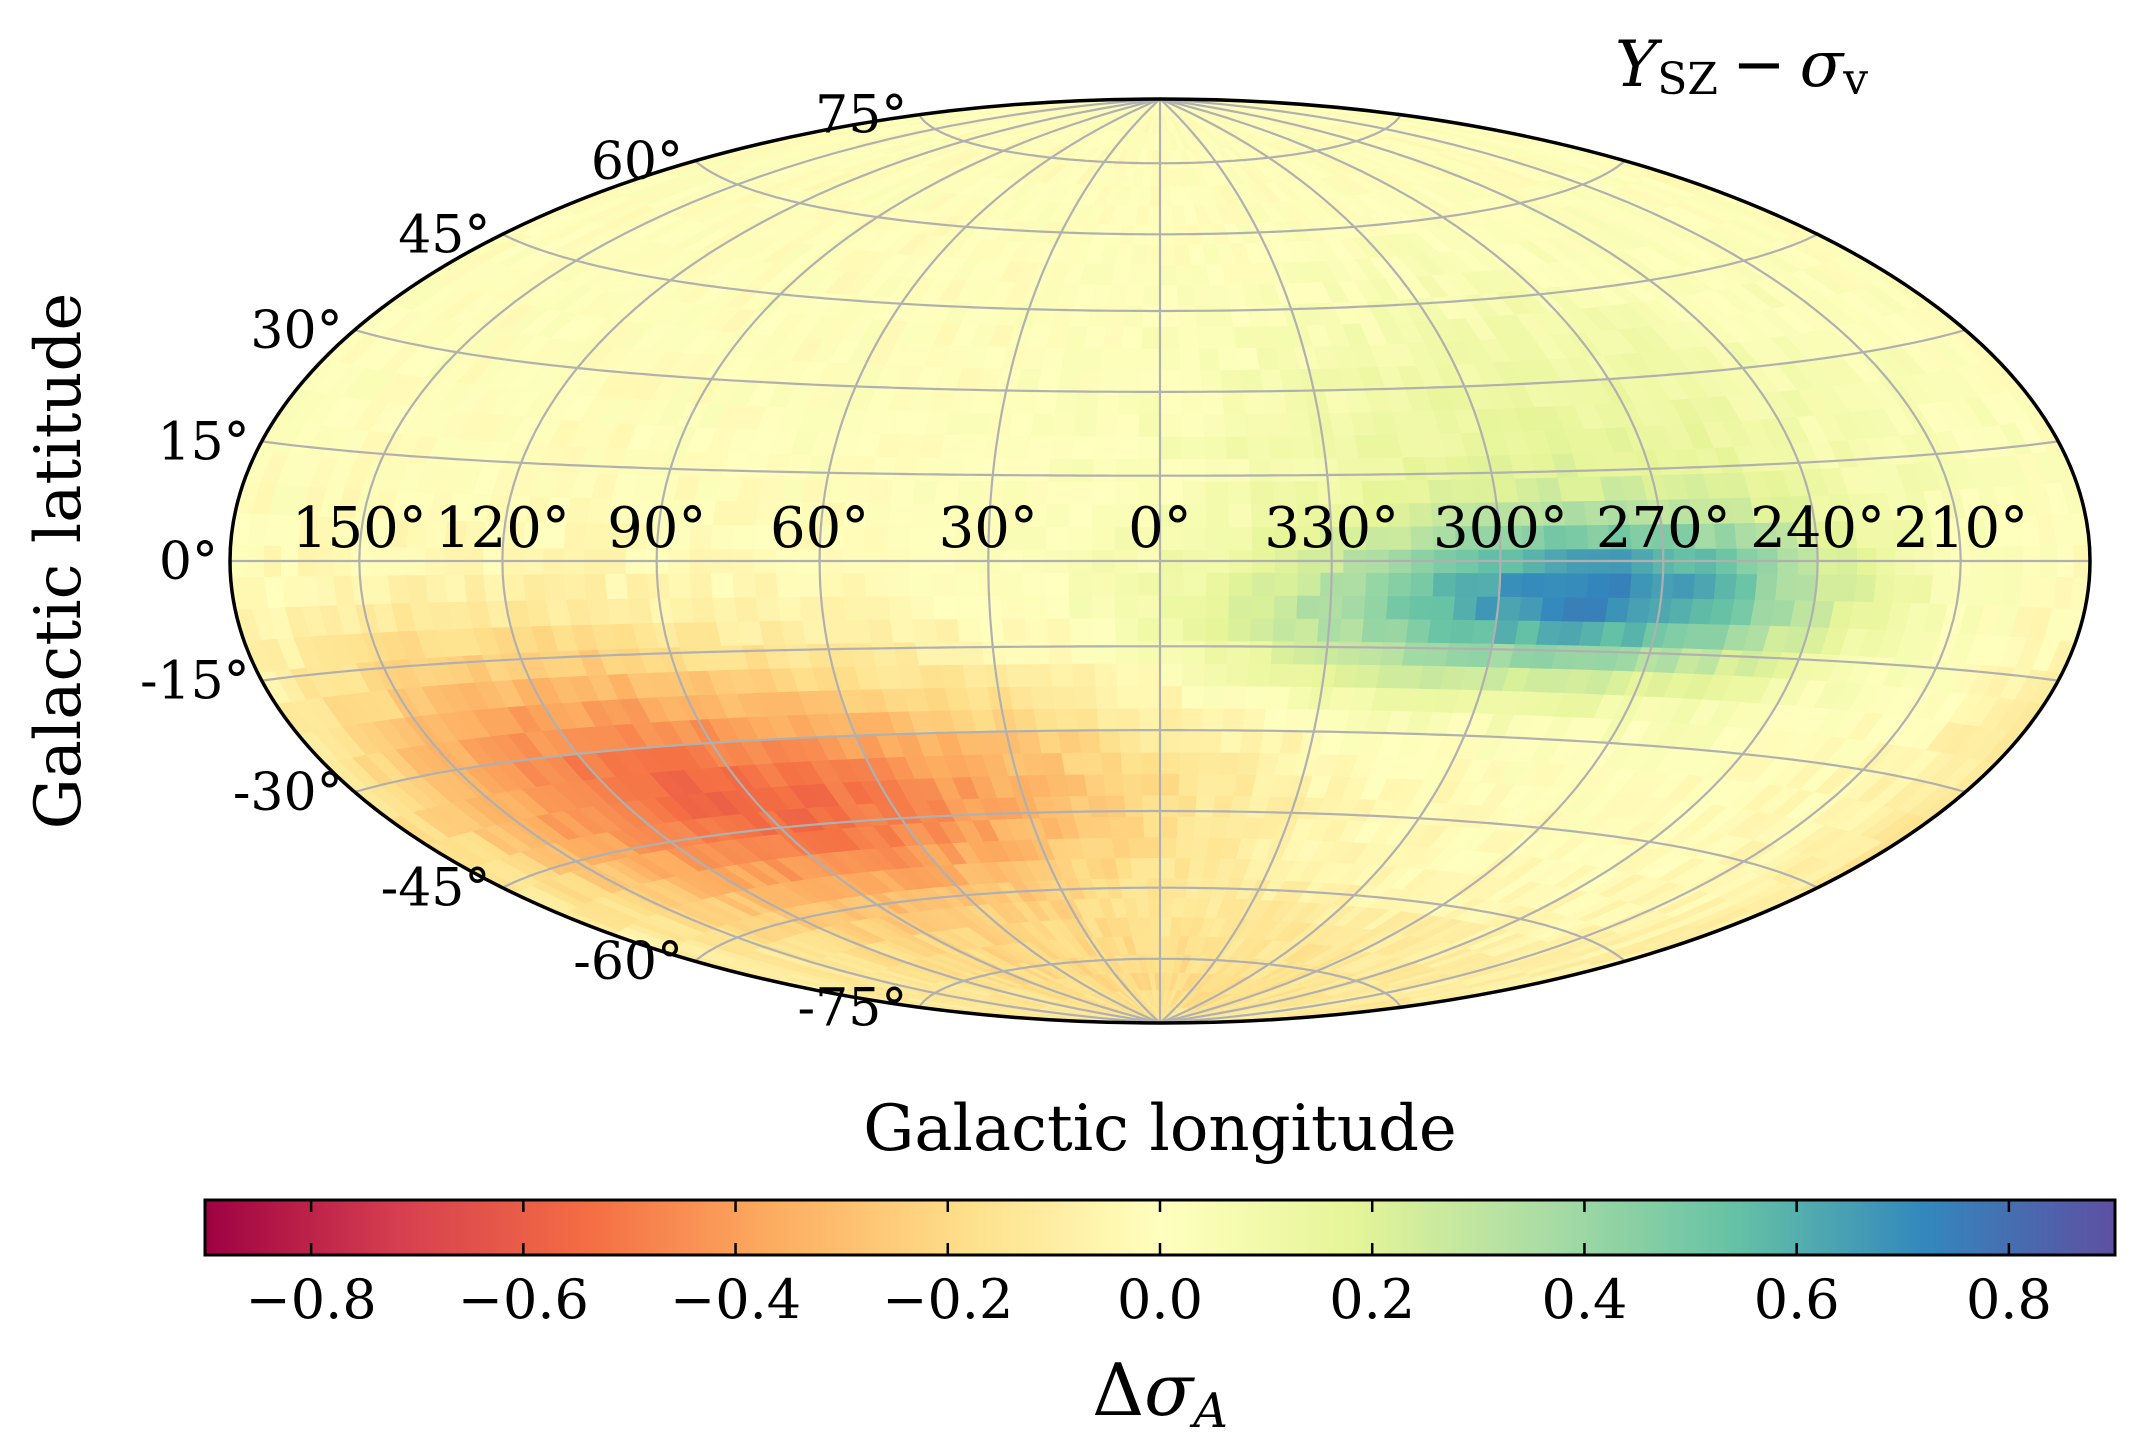  Describe the element at coordinates (436, 889) in the screenshot. I see `latitude-tick-label: -45°` at that location.